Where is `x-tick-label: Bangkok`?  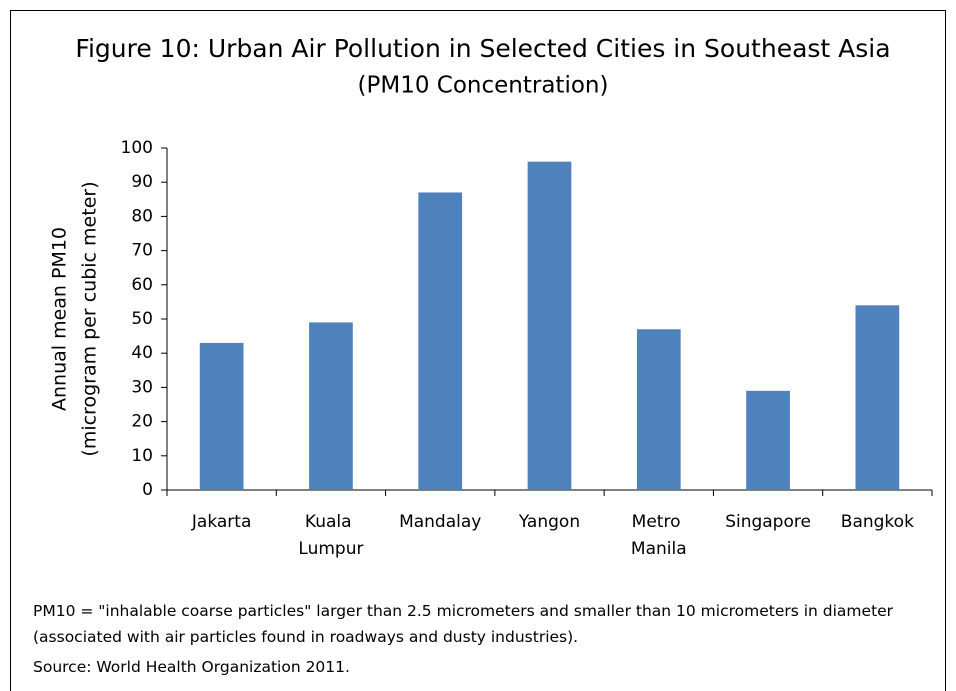 x-tick-label: Bangkok is located at coordinates (877, 522).